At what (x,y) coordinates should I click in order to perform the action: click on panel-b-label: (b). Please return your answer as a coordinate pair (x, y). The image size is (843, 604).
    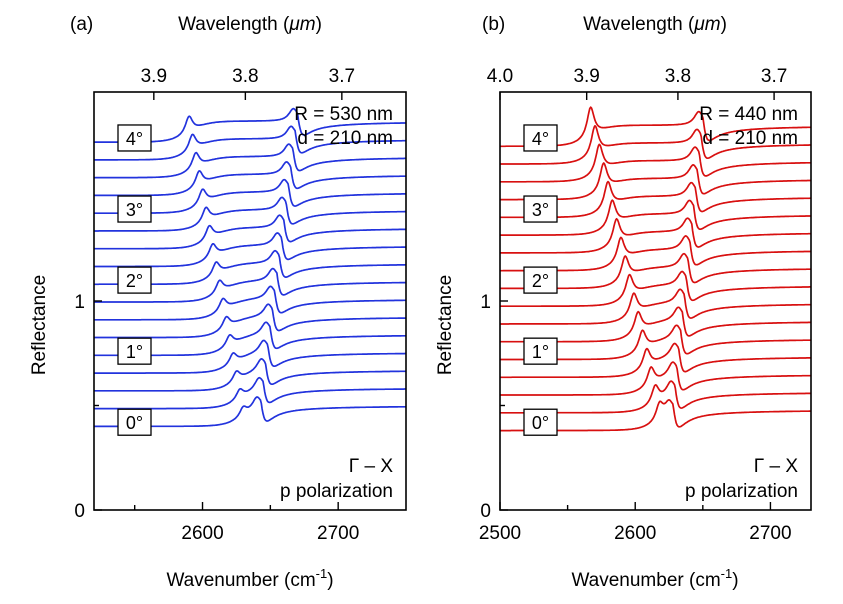
    Looking at the image, I should click on (493, 24).